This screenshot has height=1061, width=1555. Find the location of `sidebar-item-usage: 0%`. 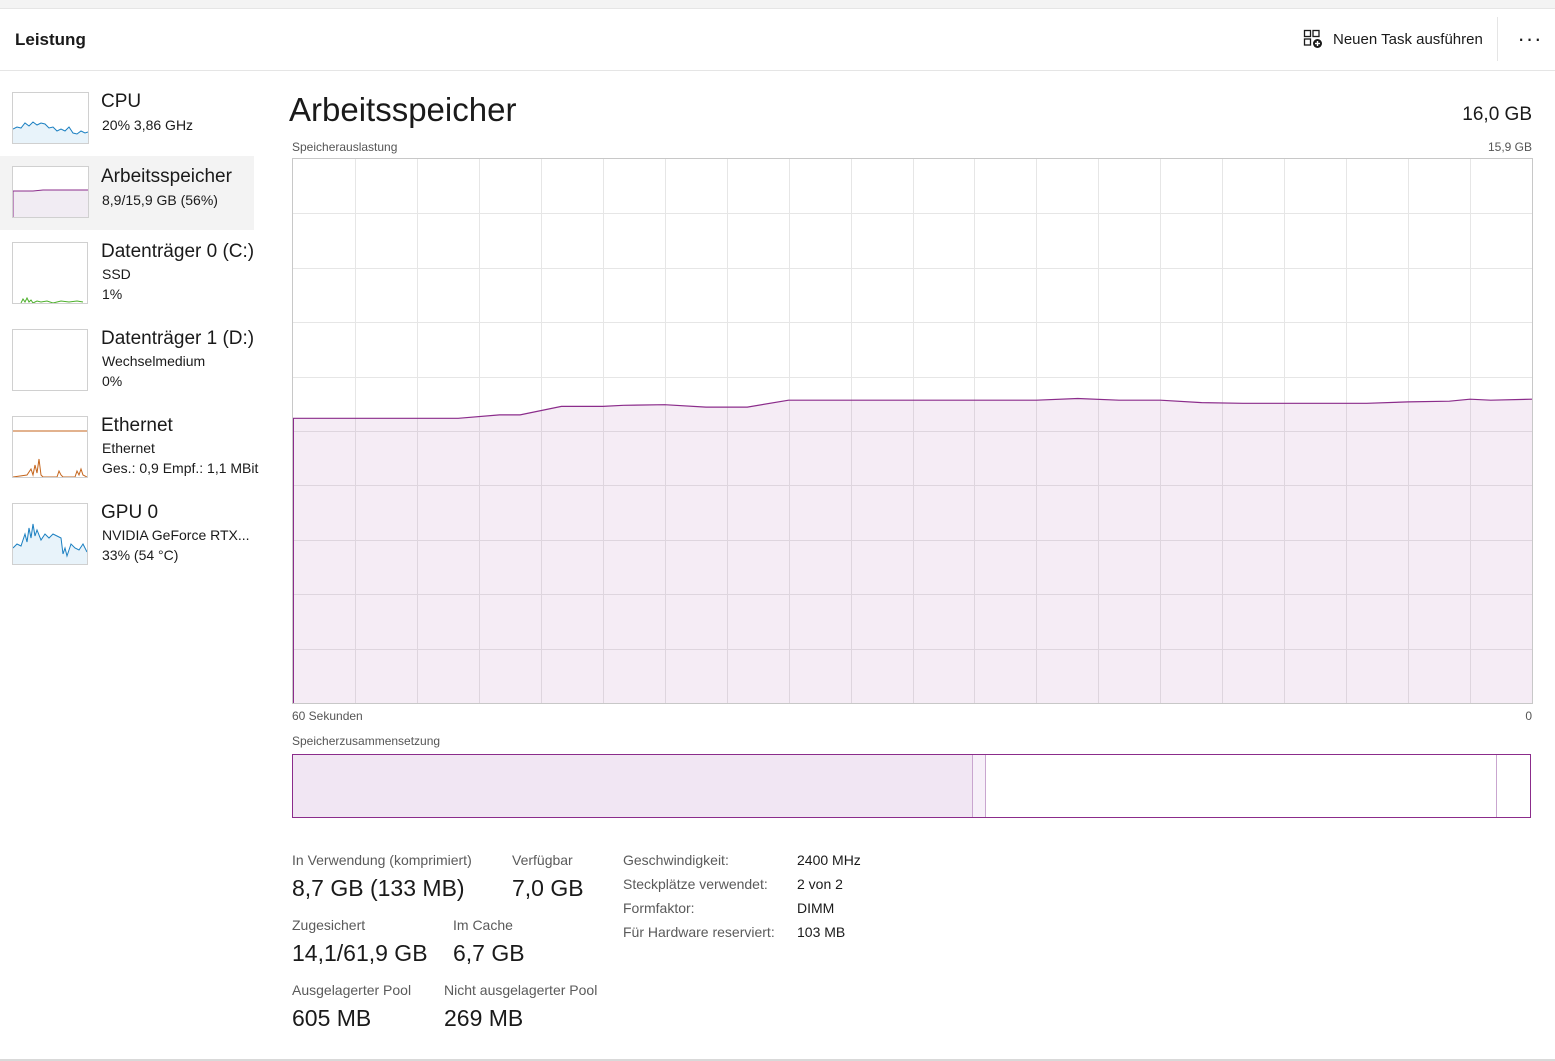

sidebar-item-usage: 0% is located at coordinates (112, 381).